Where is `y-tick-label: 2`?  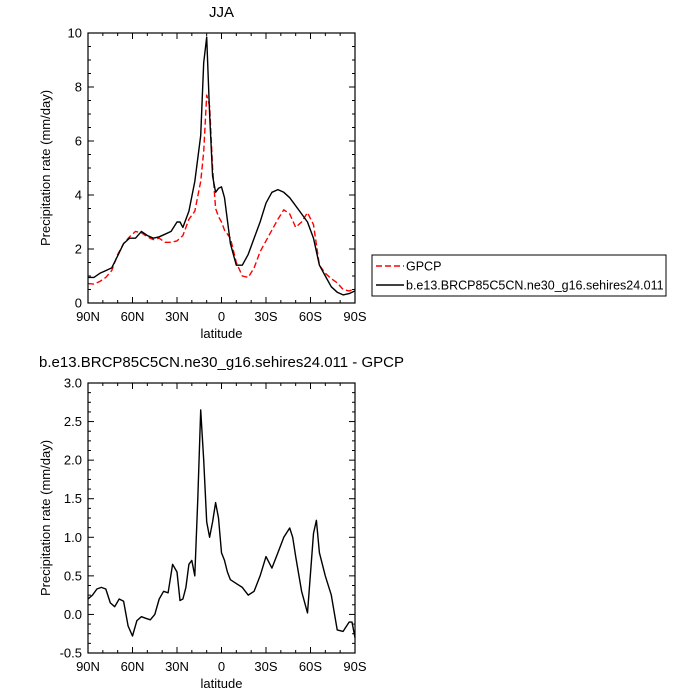 y-tick-label: 2 is located at coordinates (78, 249).